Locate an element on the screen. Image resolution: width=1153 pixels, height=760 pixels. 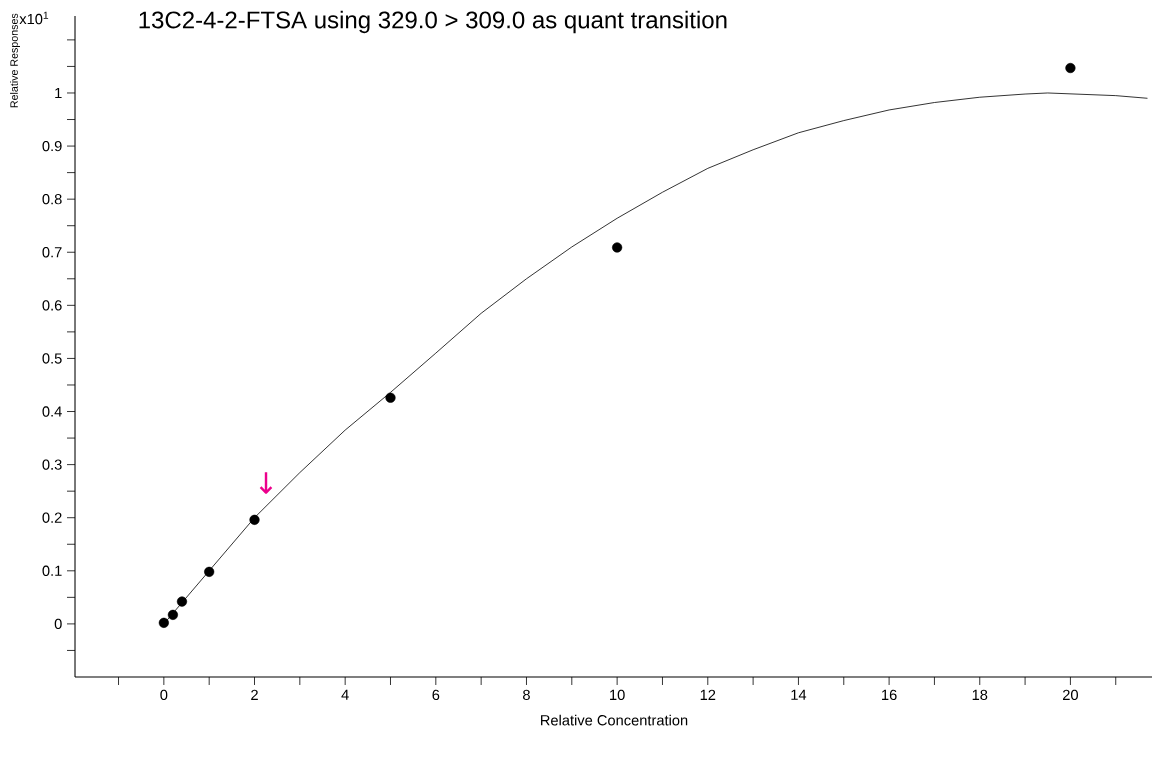
x-axis-title: Relative Concentration is located at coordinates (614, 720).